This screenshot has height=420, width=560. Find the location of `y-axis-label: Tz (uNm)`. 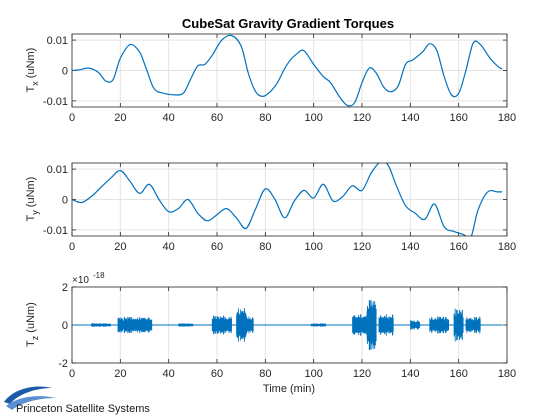

y-axis-label: Tz (uNm) is located at coordinates (32, 324).